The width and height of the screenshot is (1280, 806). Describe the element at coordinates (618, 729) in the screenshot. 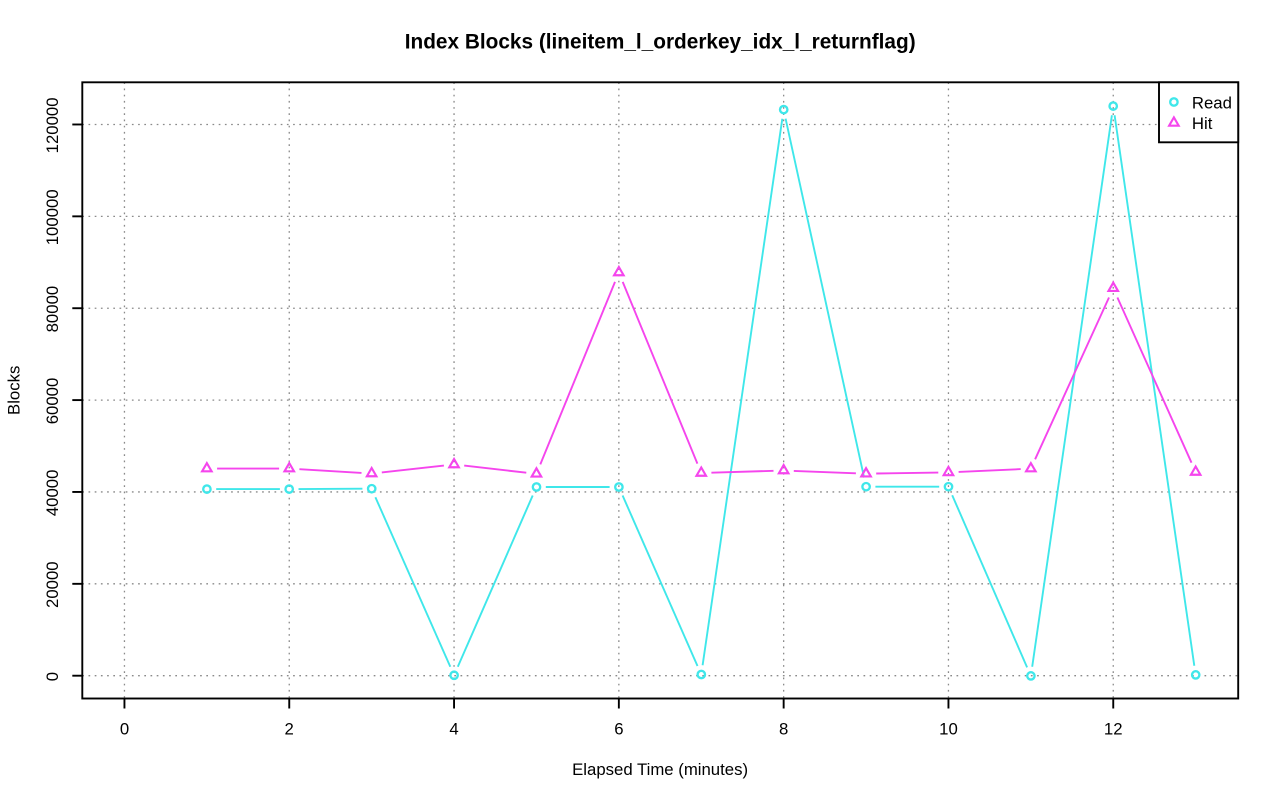

I see `svg-text: 6` at that location.